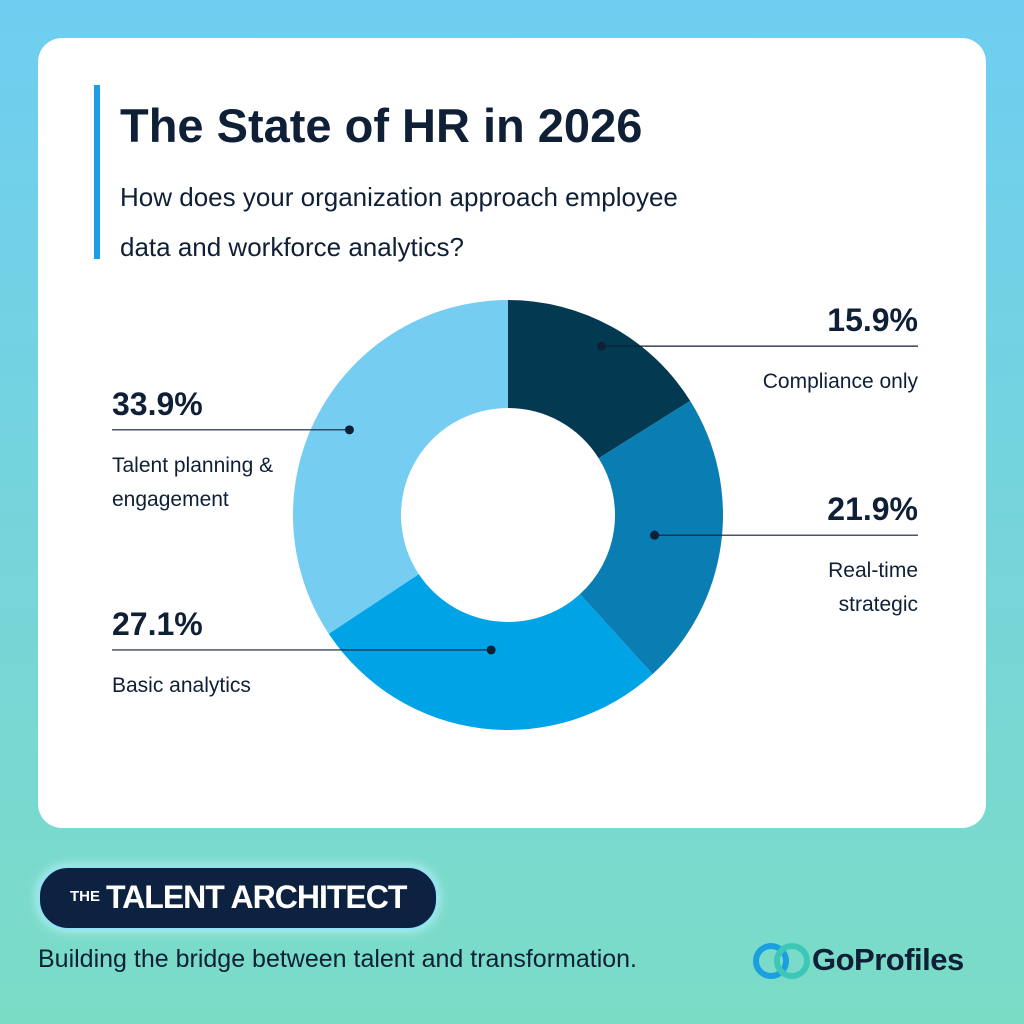 The height and width of the screenshot is (1024, 1024). Describe the element at coordinates (193, 482) in the screenshot. I see `category-label: Talent planning & engagement` at that location.